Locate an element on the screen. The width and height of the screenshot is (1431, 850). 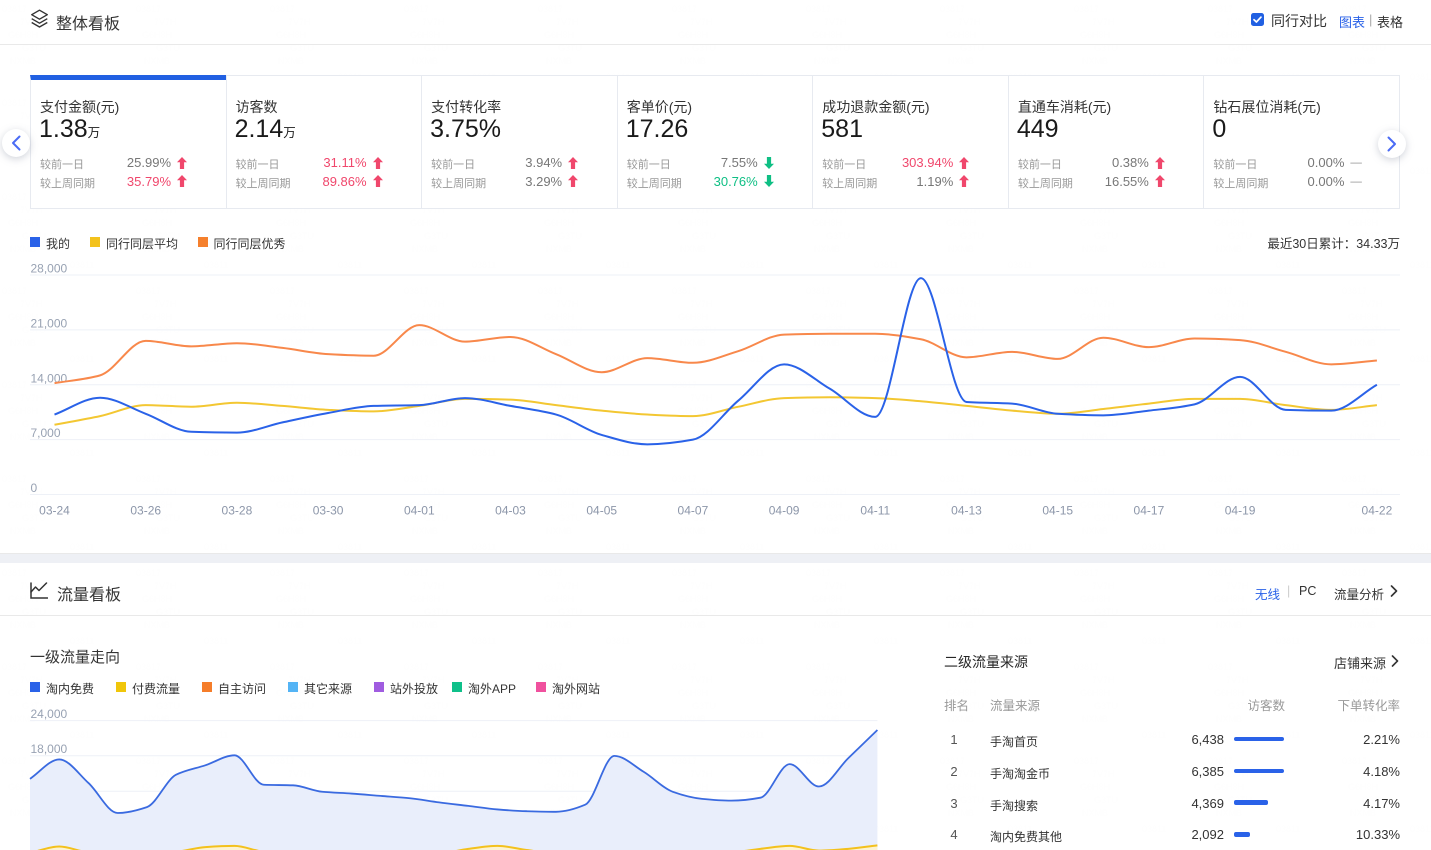
svg-text: 03-28 is located at coordinates (237, 511).